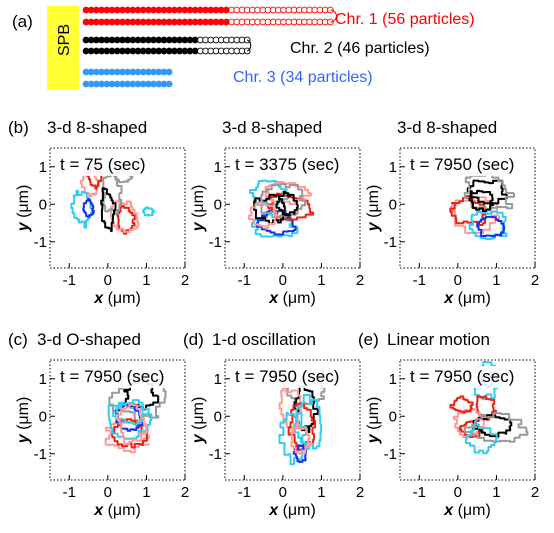 The width and height of the screenshot is (554, 533). Describe the element at coordinates (303, 77) in the screenshot. I see `chr3-label: Chr. 3 (34 particles)` at that location.